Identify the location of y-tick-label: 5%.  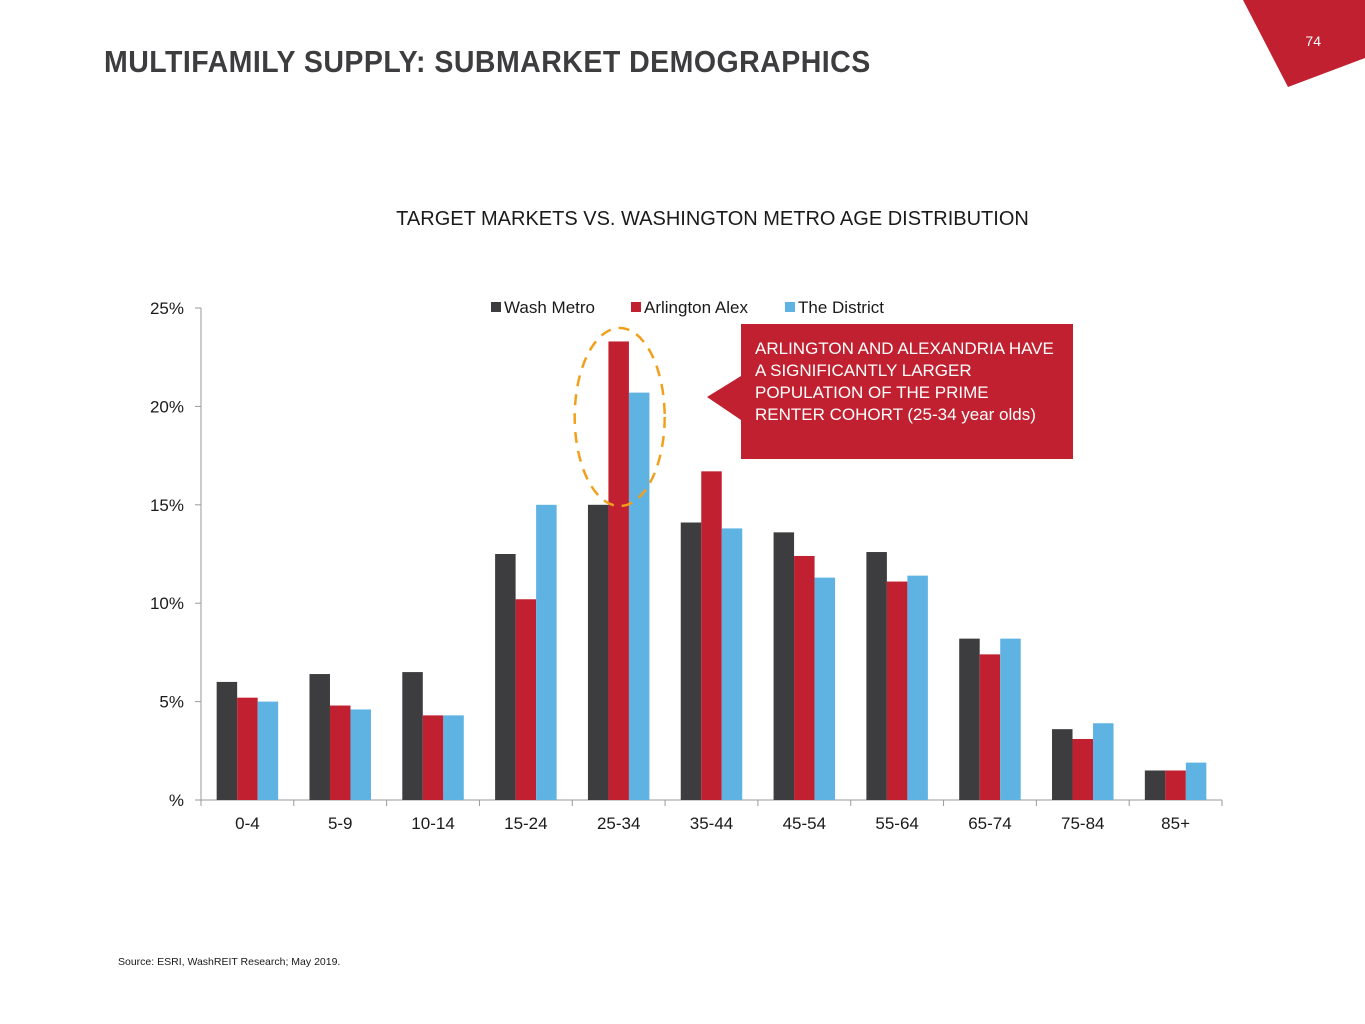
(171, 702).